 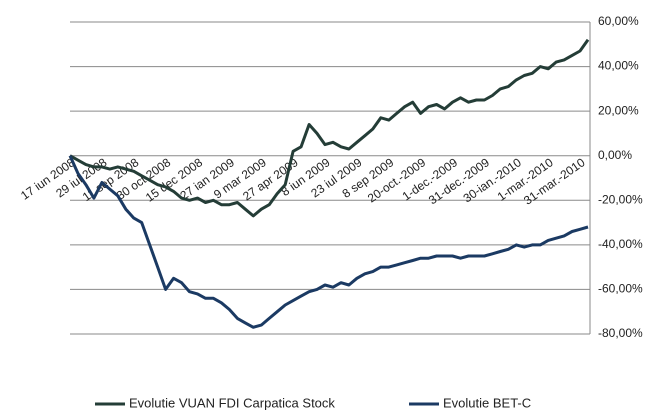 What do you see at coordinates (620, 199) in the screenshot?
I see `y-tick-label: -20,00%` at bounding box center [620, 199].